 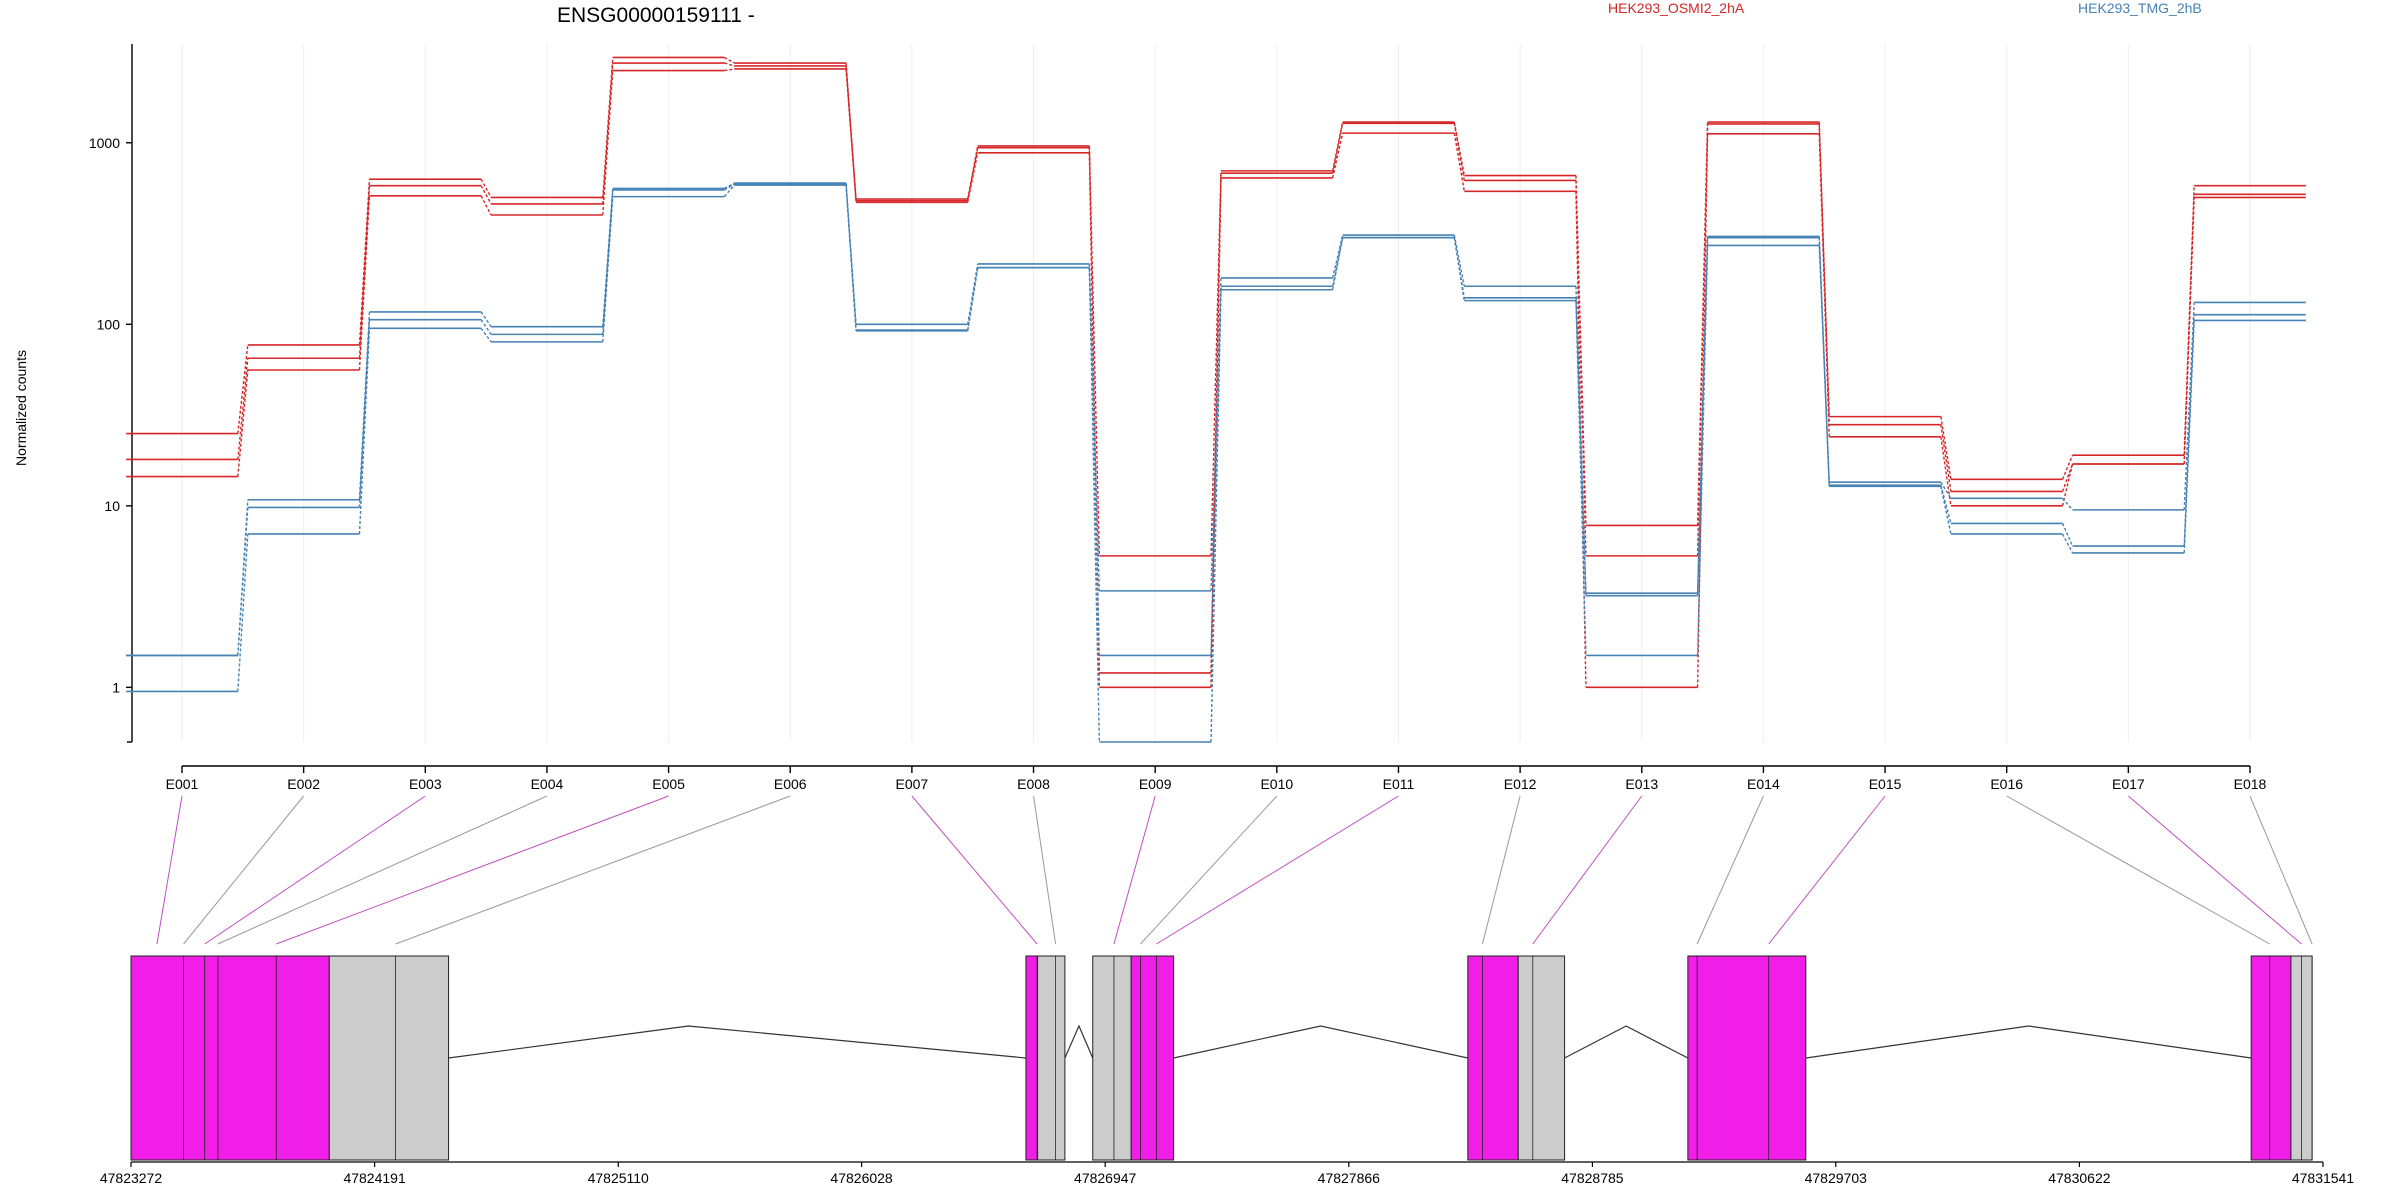 I want to click on genomic-tick-label: 47830622, so click(x=2079, y=1178).